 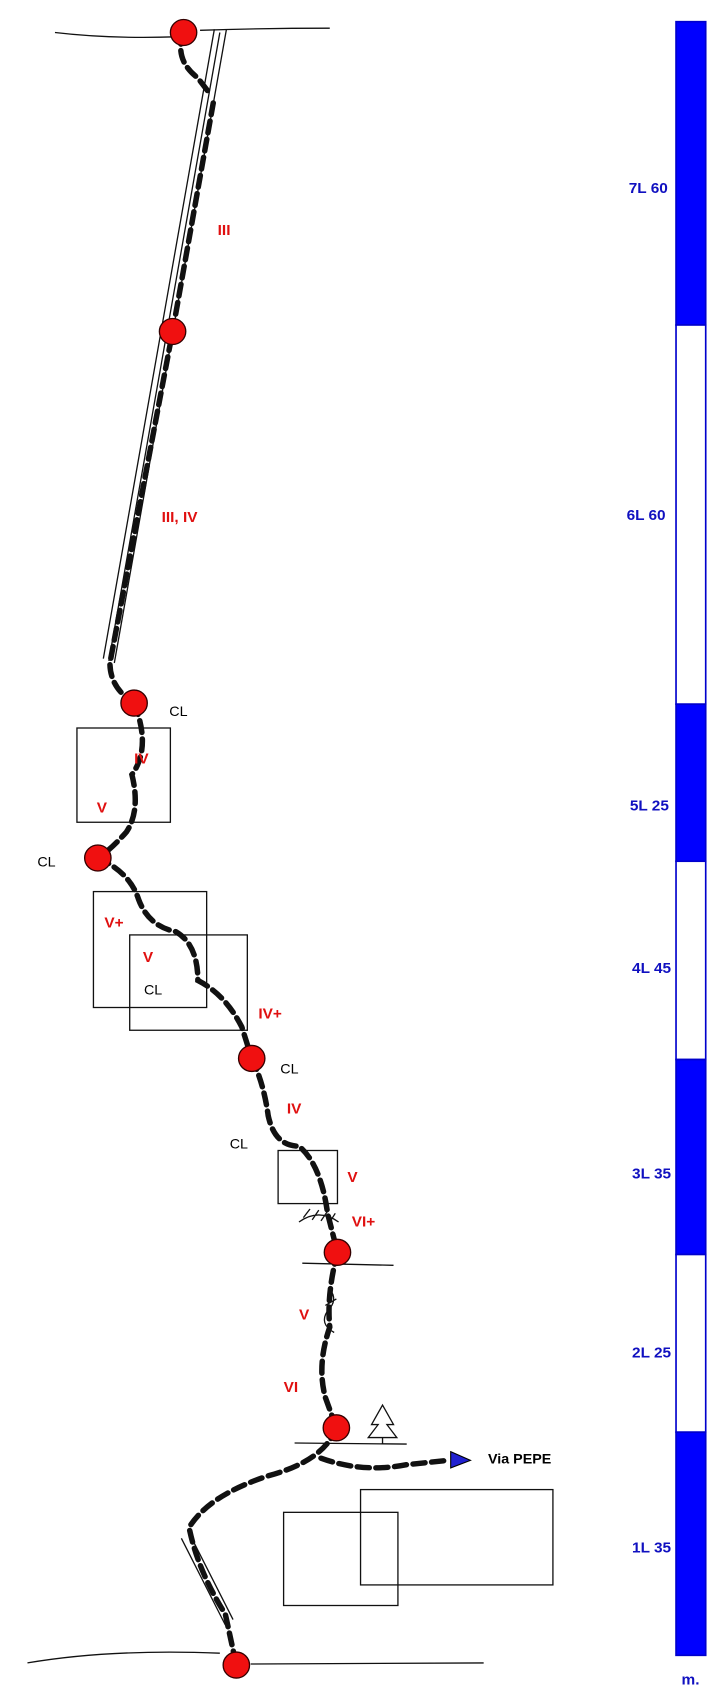 I want to click on grade: VI, so click(x=291, y=1387).